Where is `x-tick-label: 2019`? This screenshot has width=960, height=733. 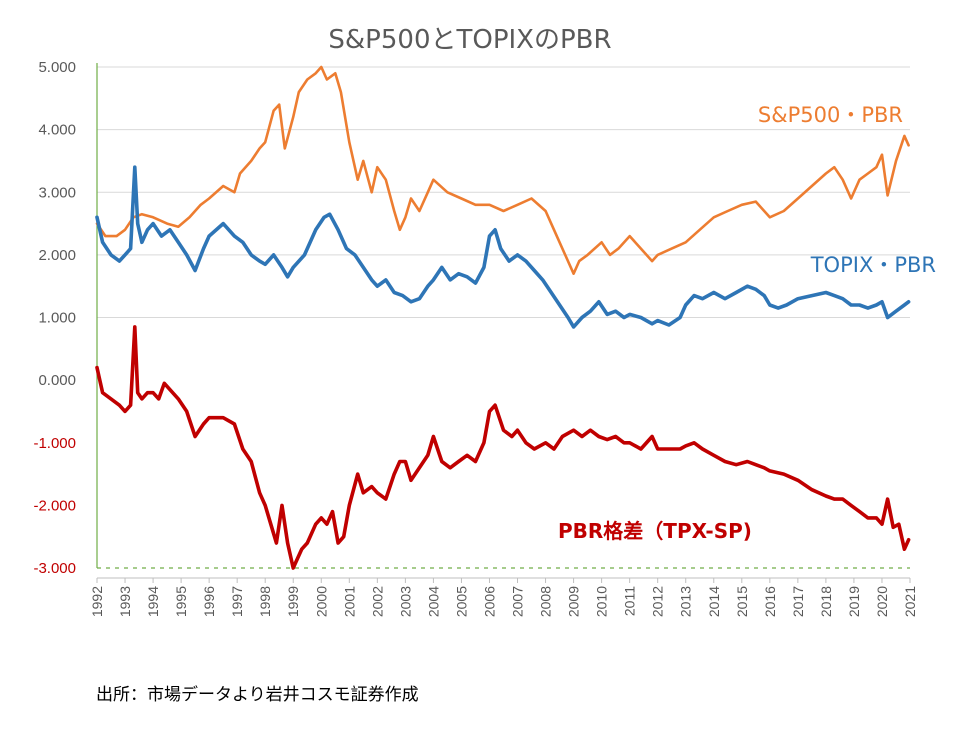
x-tick-label: 2019 is located at coordinates (854, 601).